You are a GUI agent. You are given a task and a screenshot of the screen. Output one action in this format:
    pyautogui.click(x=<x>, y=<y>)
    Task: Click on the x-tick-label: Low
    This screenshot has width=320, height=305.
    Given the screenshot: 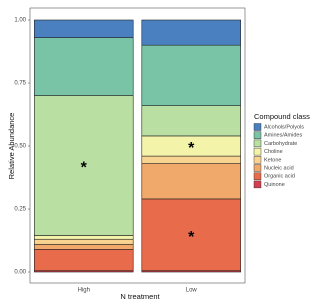 What is the action you would take?
    pyautogui.click(x=192, y=291)
    